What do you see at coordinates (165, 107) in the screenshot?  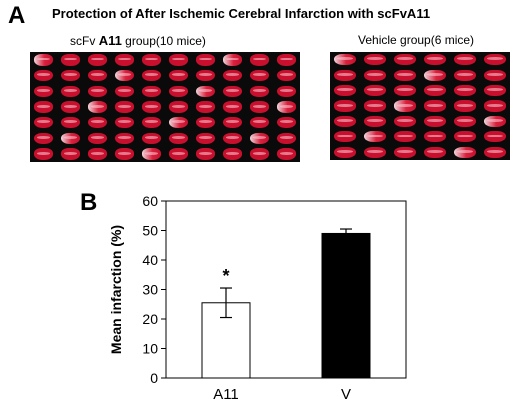 I see `brain-slices-photo-a11` at bounding box center [165, 107].